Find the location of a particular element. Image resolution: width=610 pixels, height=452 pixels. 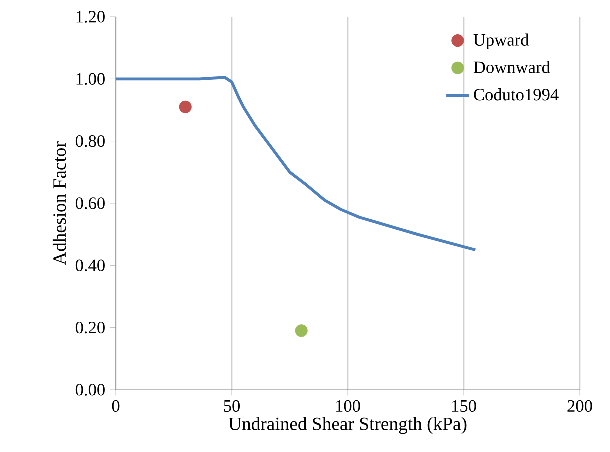

x-tick-label: 50 is located at coordinates (232, 406).